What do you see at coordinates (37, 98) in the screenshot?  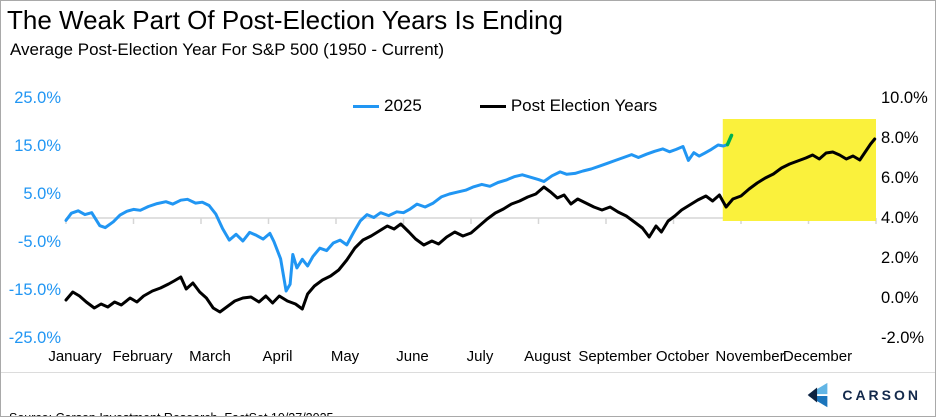 I see `left-axis-tick-label: 25.0%` at bounding box center [37, 98].